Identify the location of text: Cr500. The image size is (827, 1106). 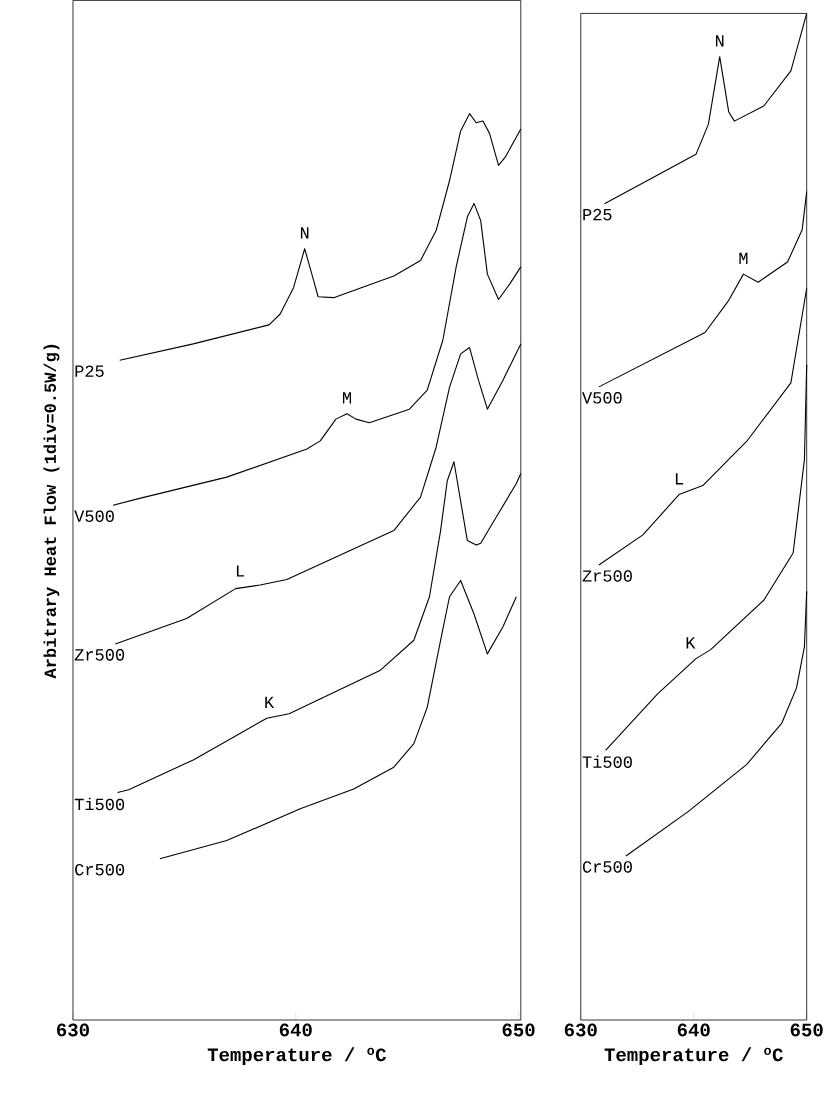
(100, 869).